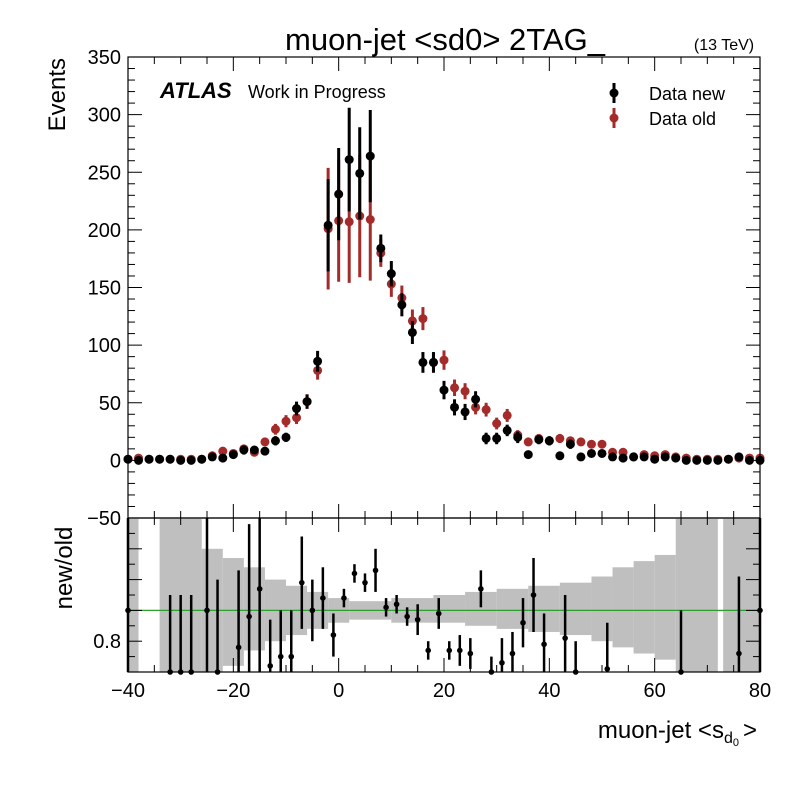 This screenshot has width=800, height=800. Describe the element at coordinates (445, 39) in the screenshot. I see `chart-title: muon-jet <sd0> 2TAG_` at that location.